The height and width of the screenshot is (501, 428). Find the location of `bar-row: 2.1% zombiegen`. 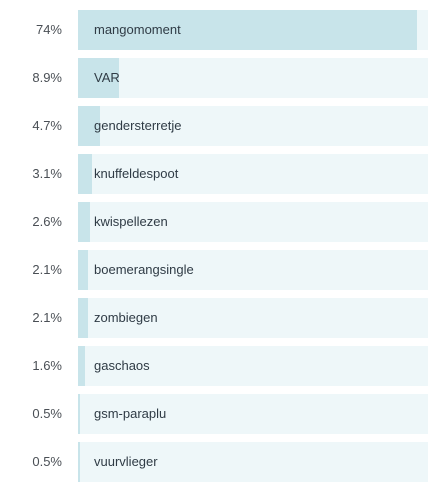

bar-row: 2.1% zombiegen is located at coordinates (214, 318).